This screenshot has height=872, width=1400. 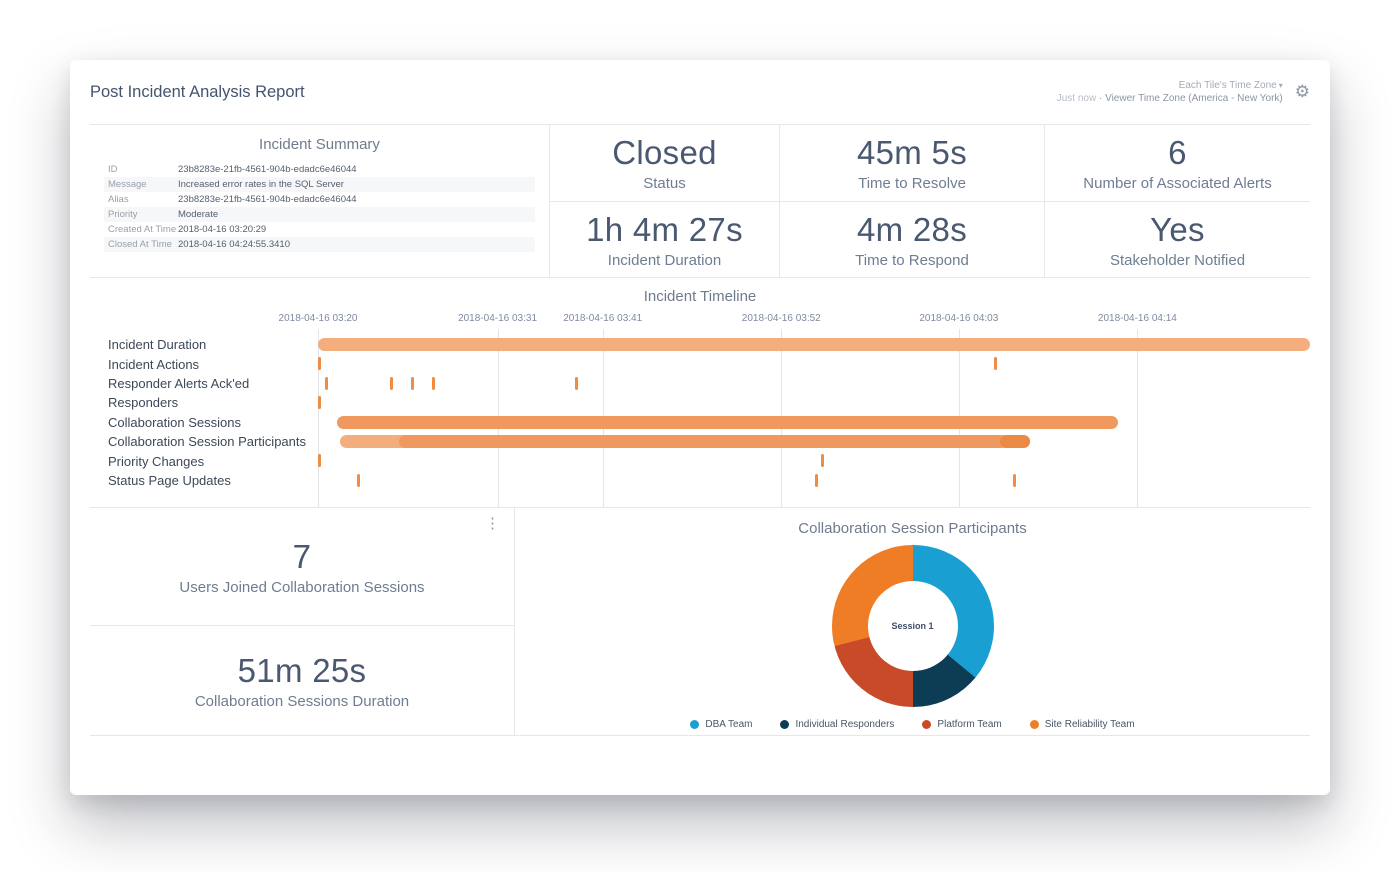 I want to click on legend-label: Individual Responders, so click(x=845, y=724).